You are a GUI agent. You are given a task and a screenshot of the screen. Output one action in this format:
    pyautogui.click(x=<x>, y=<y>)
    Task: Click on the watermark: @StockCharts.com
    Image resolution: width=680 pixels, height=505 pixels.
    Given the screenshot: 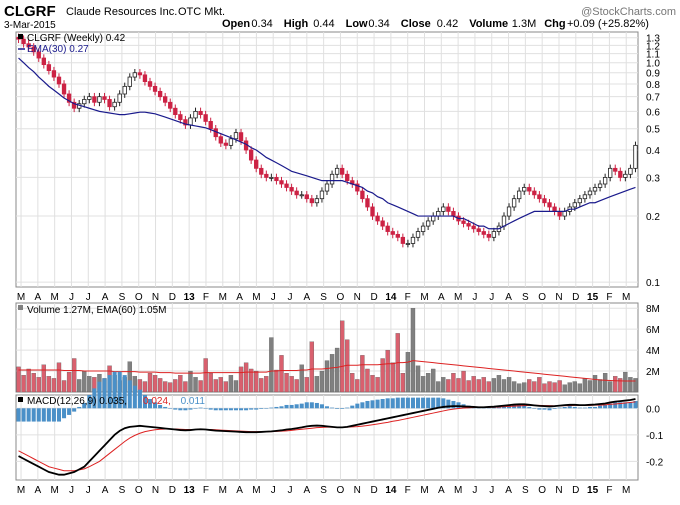 What is the action you would take?
    pyautogui.click(x=628, y=12)
    